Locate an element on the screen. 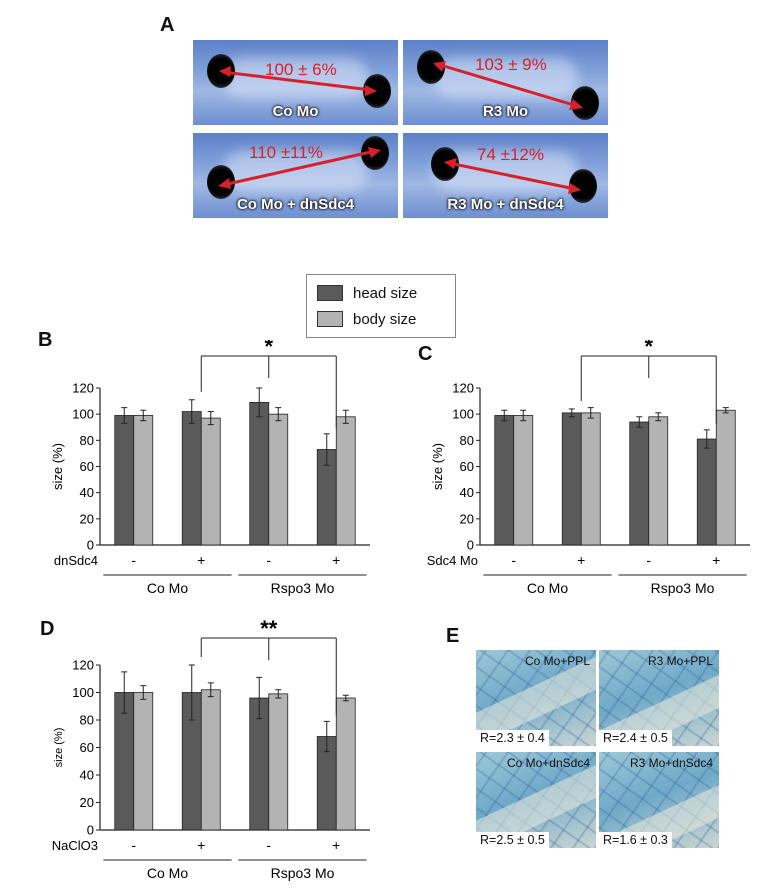 This screenshot has height=891, width=775. ratio-value: R=2.4 ± 0.5 is located at coordinates (635, 738).